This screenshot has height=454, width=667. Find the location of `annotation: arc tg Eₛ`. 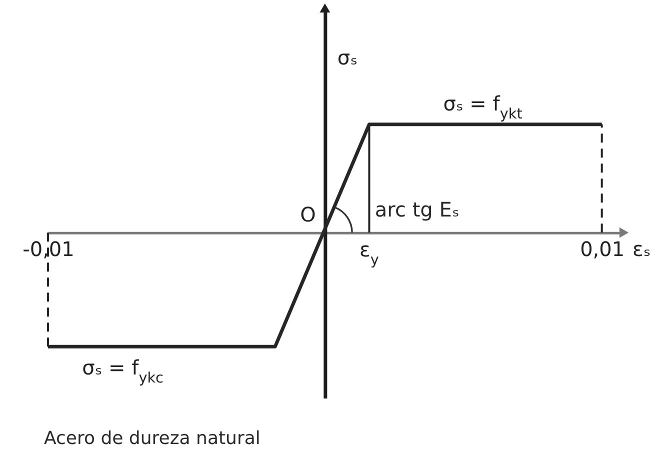

annotation: arc tg Eₛ is located at coordinates (417, 210).